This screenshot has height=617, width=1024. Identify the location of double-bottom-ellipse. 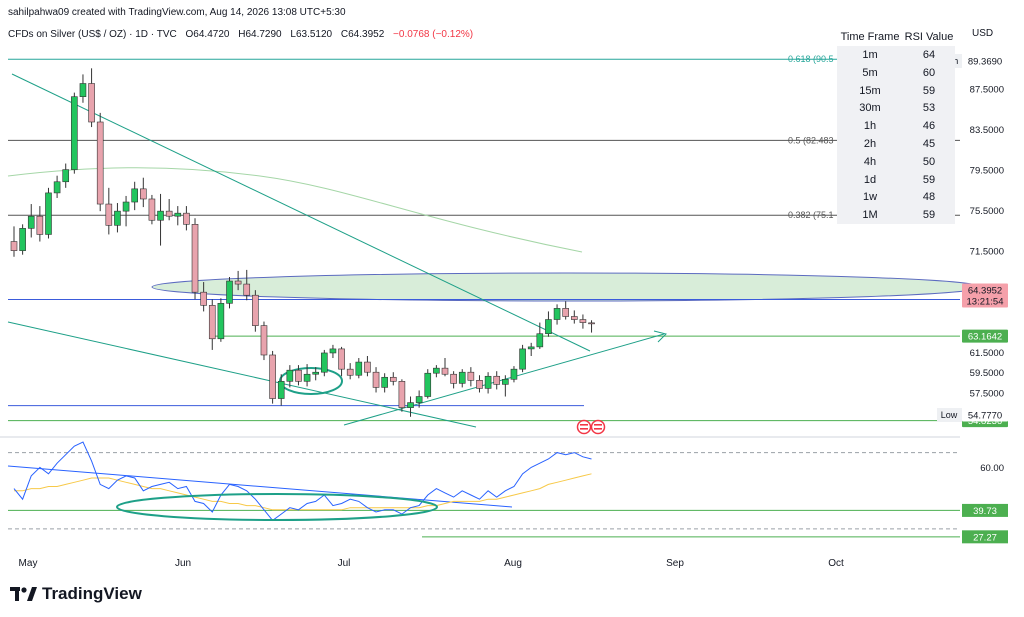
(311, 381).